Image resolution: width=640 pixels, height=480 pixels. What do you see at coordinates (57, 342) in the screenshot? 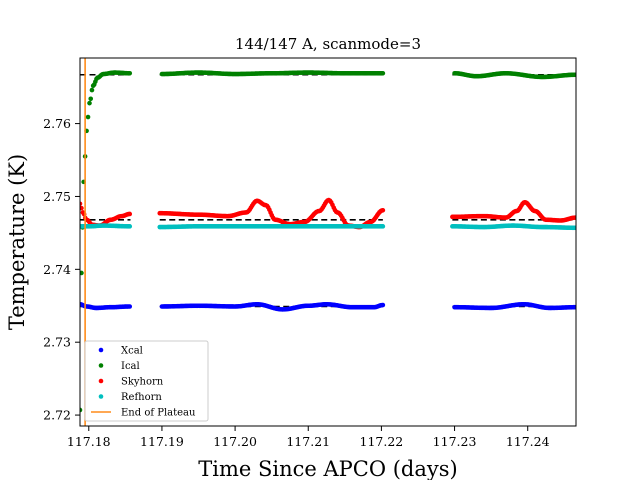
I see `y-tick-label: 2.73` at bounding box center [57, 342].